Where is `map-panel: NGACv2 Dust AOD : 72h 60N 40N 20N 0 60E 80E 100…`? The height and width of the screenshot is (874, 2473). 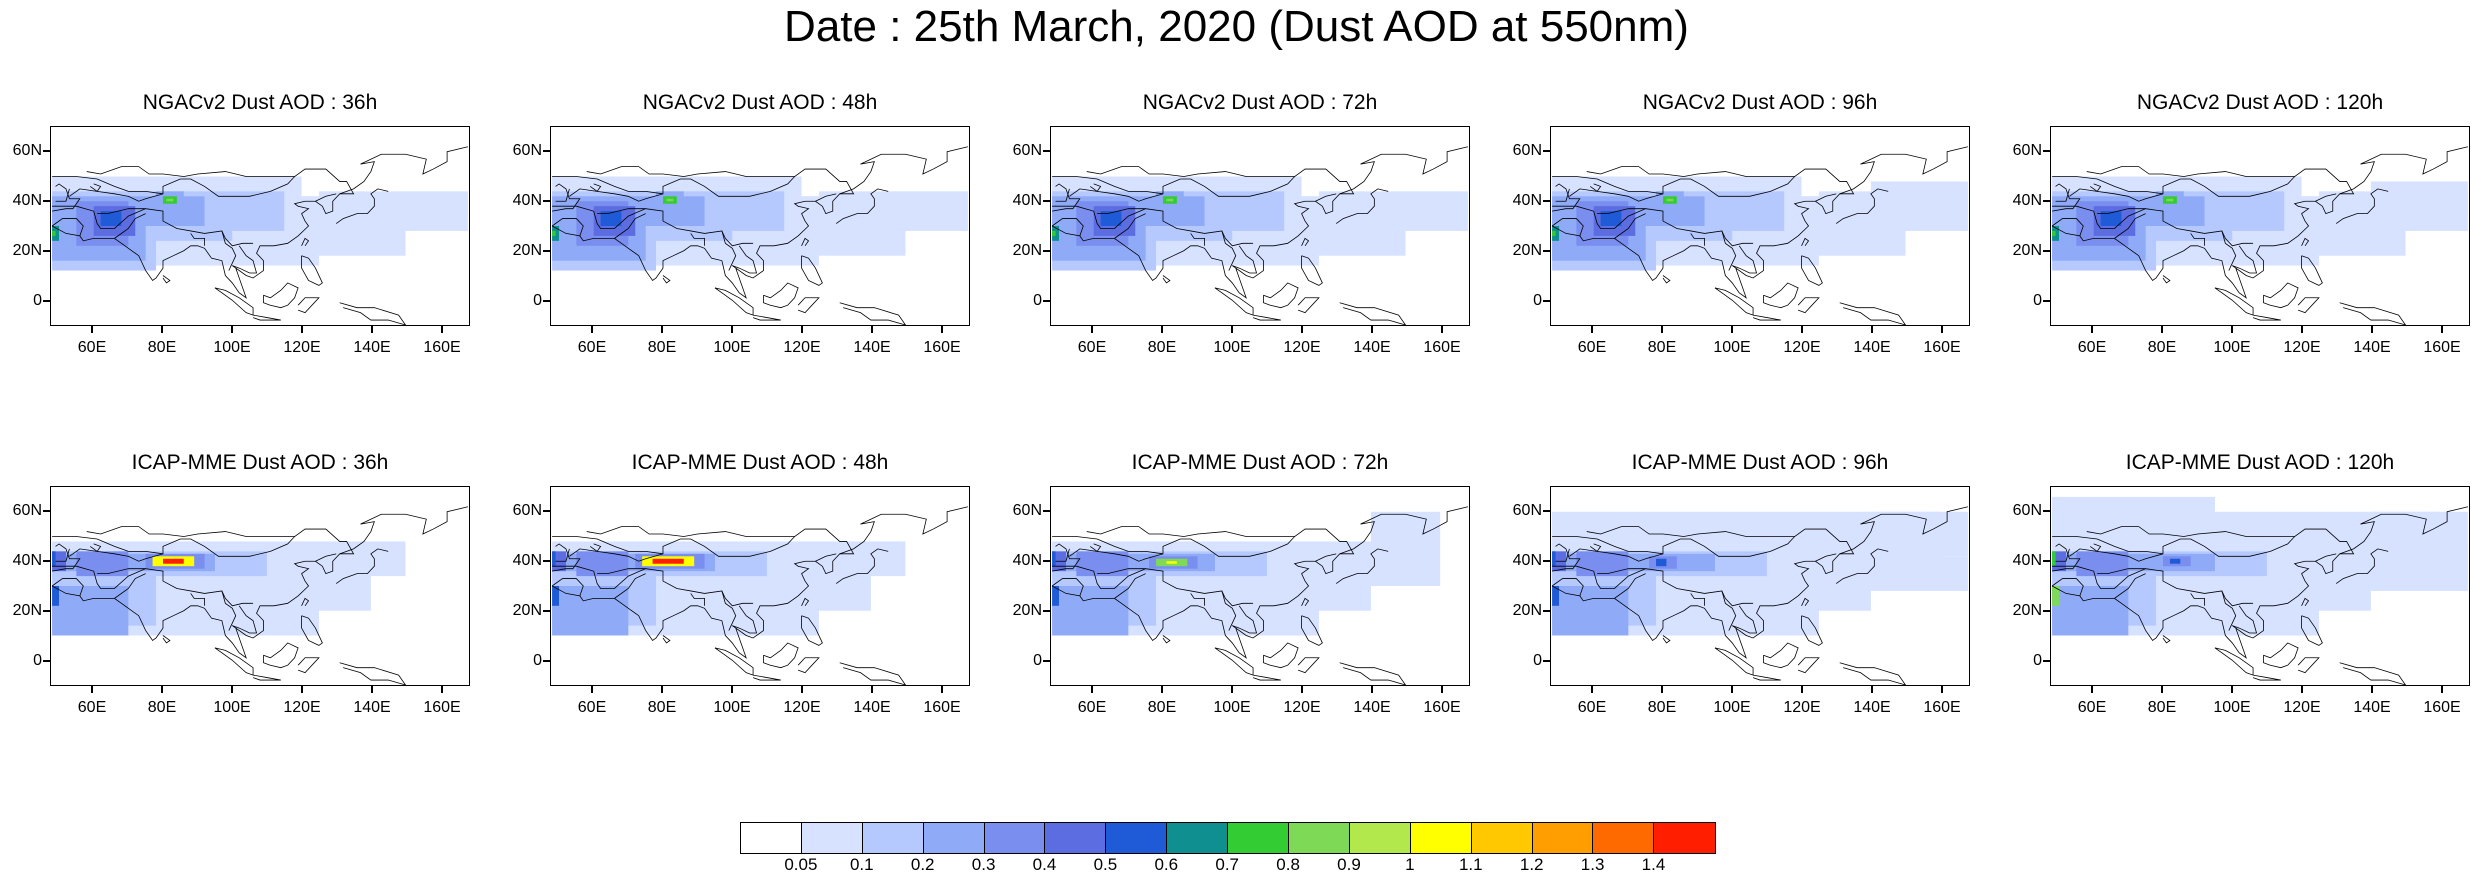 map-panel: NGACv2 Dust AOD : 72h 60N 40N 20N 0 60E 80E 100… is located at coordinates (1241, 223).